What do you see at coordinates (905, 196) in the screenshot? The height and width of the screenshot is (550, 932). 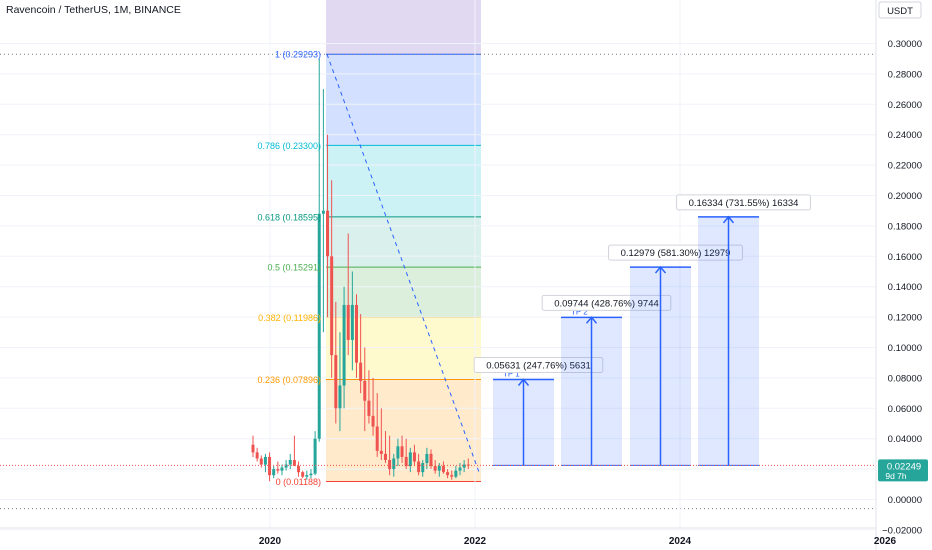 I see `price-tick-label: 0.20000` at bounding box center [905, 196].